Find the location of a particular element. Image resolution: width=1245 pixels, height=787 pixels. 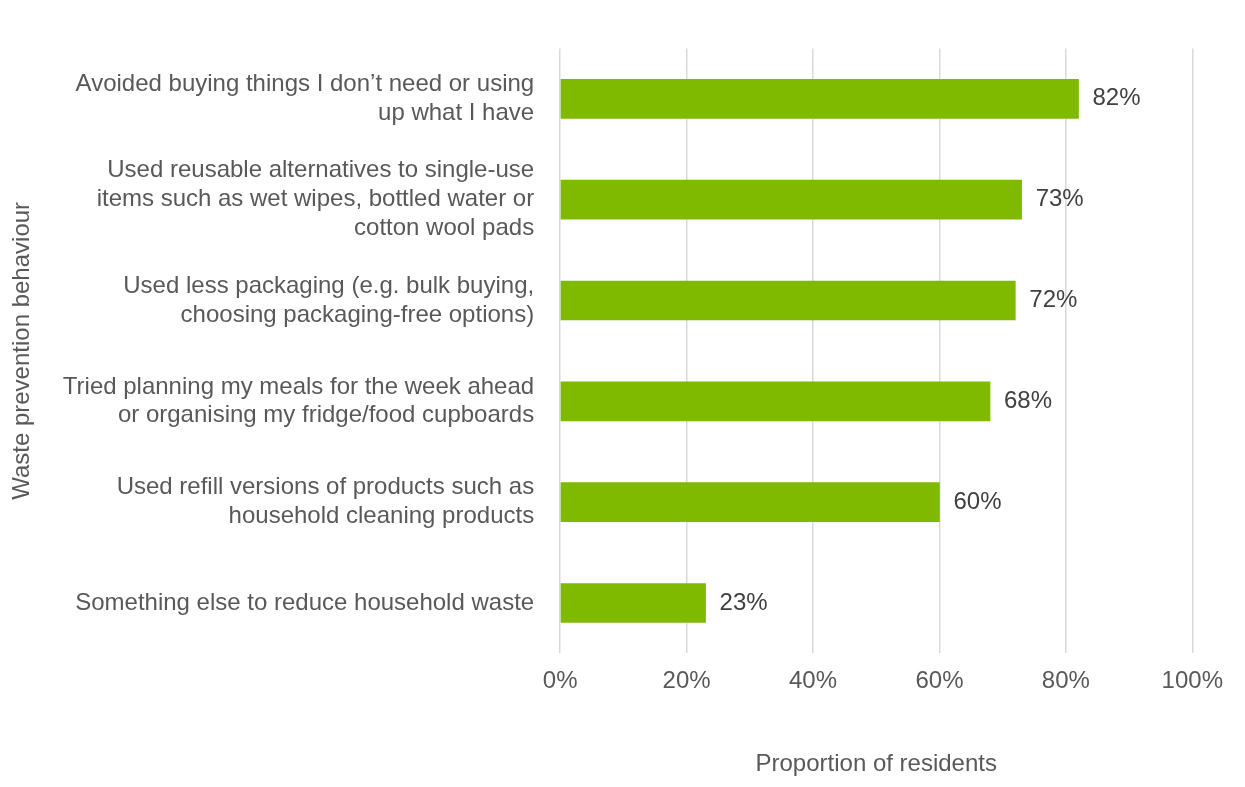

x-axis-title: Proportion of residents is located at coordinates (876, 763).